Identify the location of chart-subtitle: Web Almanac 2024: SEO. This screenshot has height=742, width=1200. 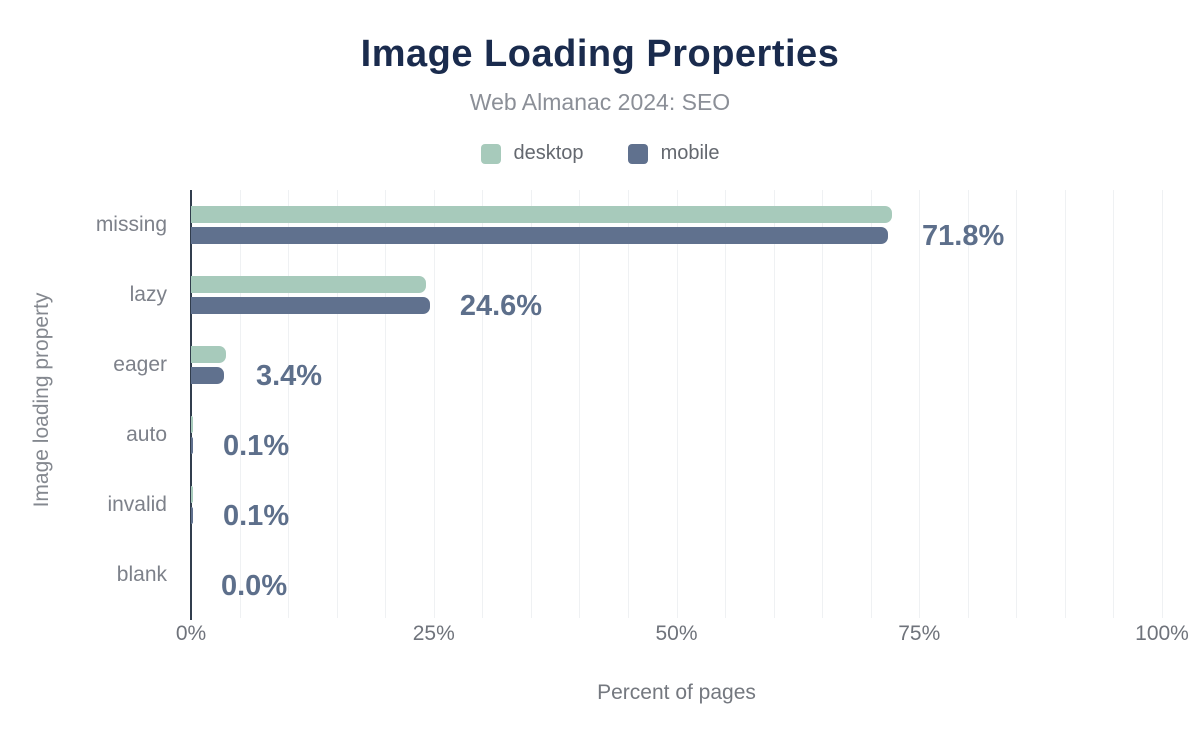
(600, 102).